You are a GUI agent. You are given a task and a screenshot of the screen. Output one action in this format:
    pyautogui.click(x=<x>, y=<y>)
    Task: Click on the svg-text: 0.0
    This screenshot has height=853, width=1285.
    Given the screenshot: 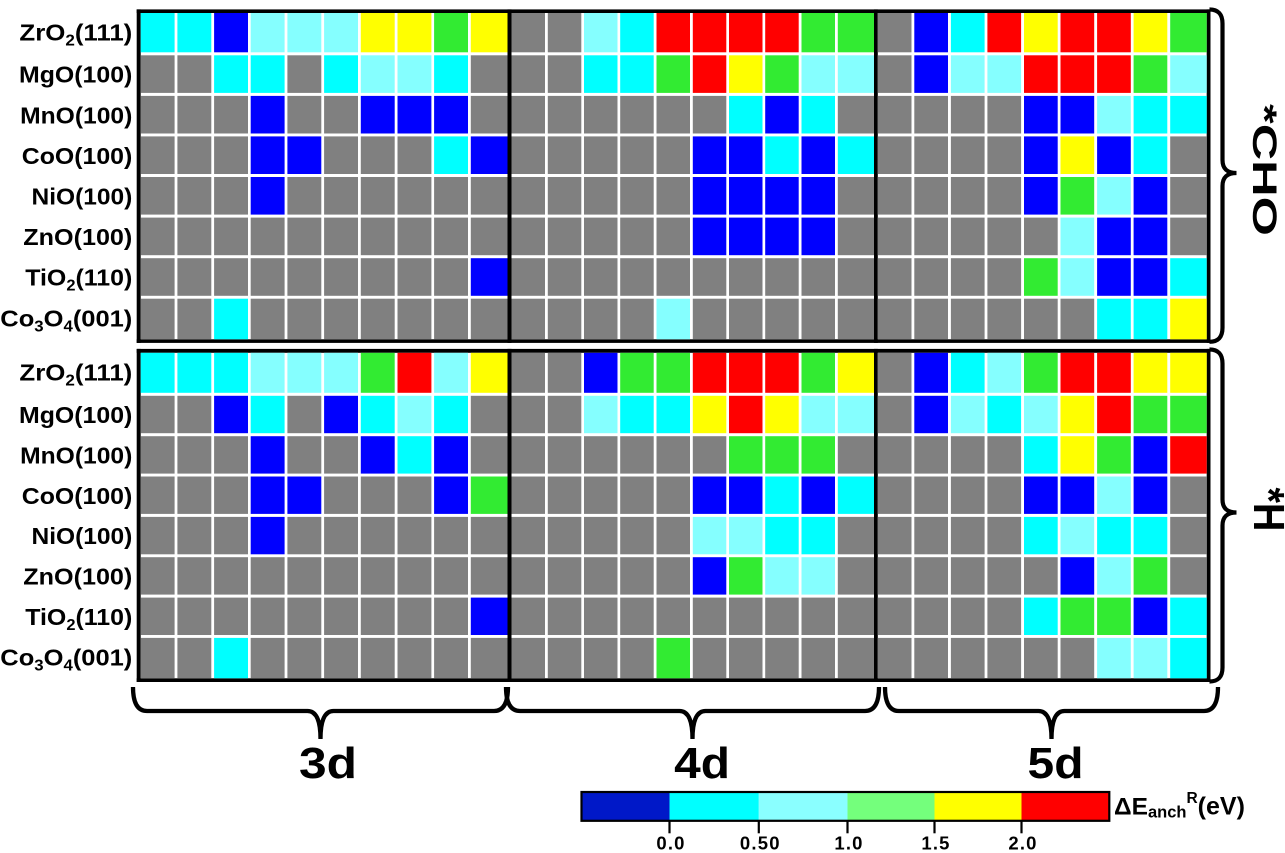 What is the action you would take?
    pyautogui.click(x=670, y=843)
    